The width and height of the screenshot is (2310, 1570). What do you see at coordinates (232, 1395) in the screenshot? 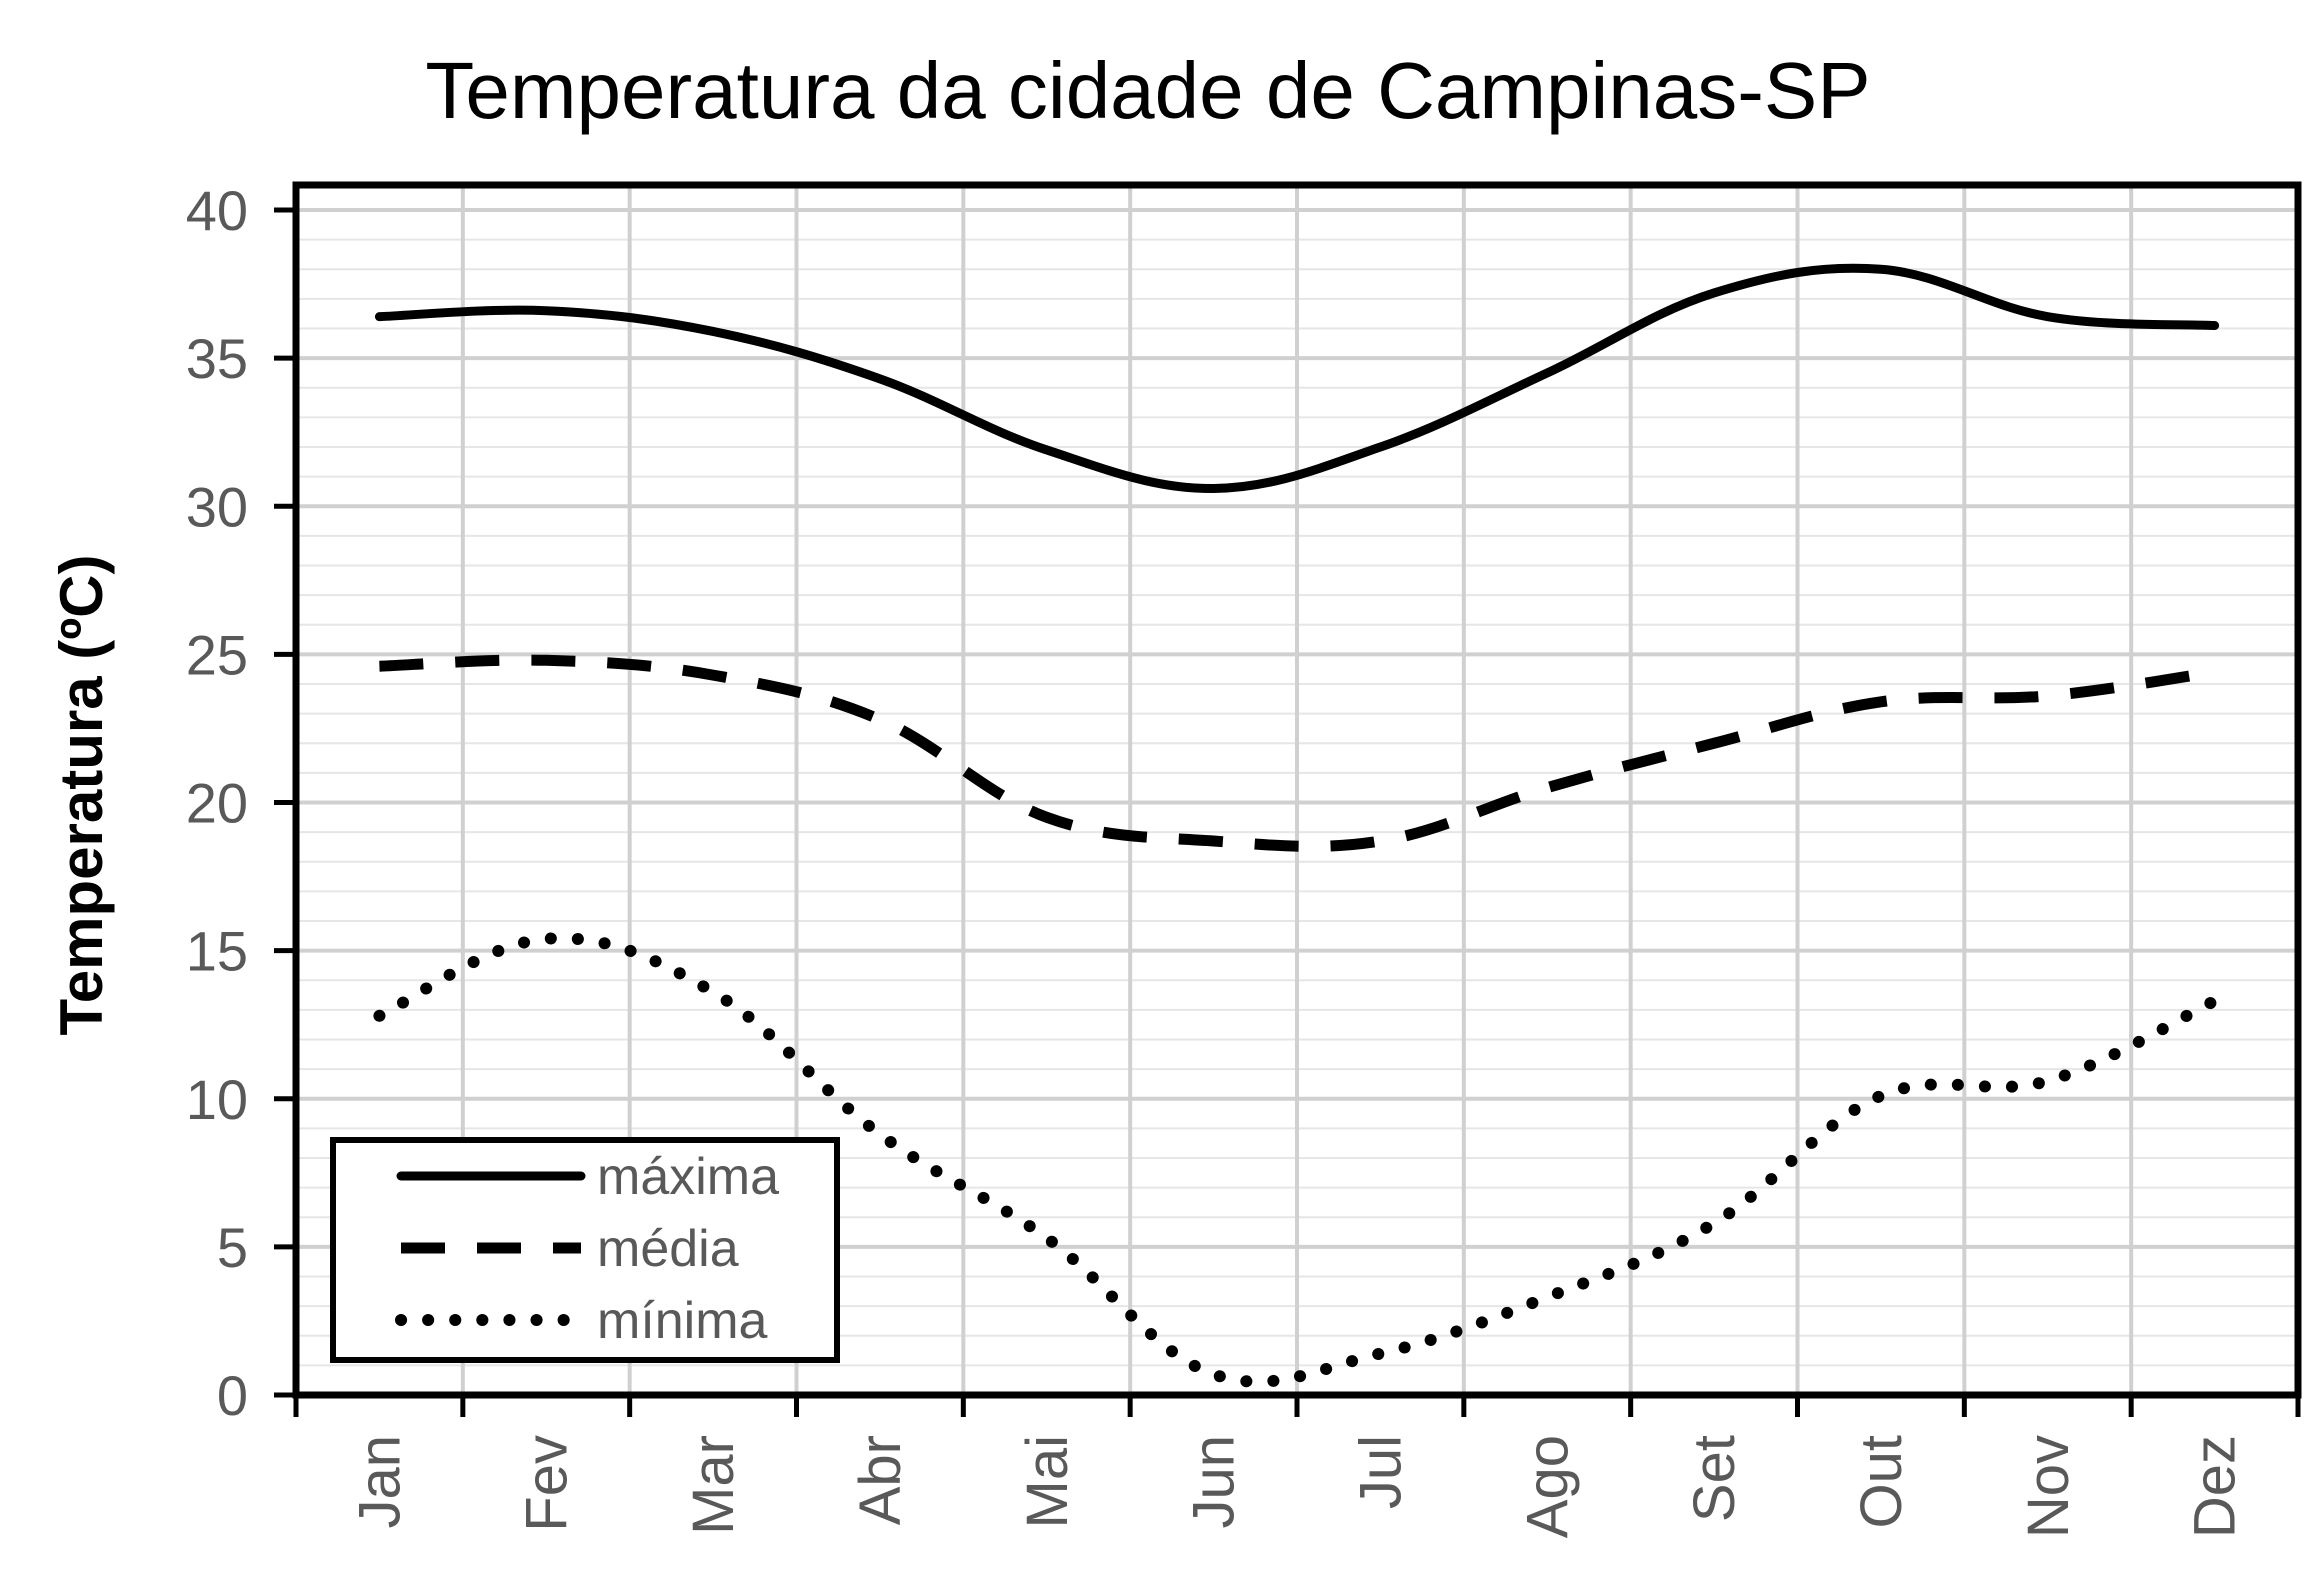
I see `y-tick-label: 0` at bounding box center [232, 1395].